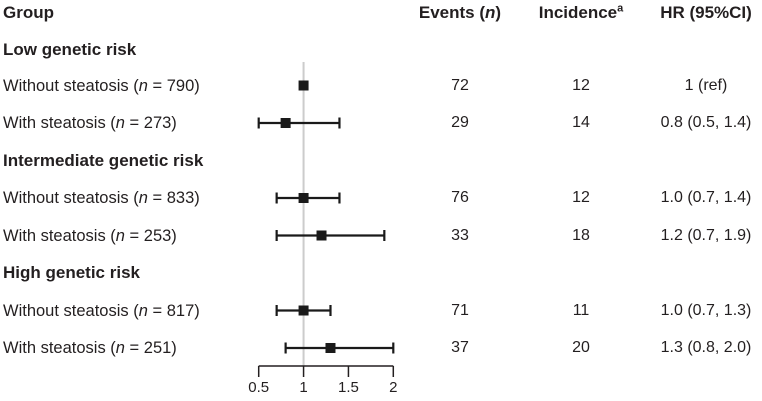 This screenshot has width=762, height=401. Describe the element at coordinates (581, 122) in the screenshot. I see `incidence-value: 14` at that location.